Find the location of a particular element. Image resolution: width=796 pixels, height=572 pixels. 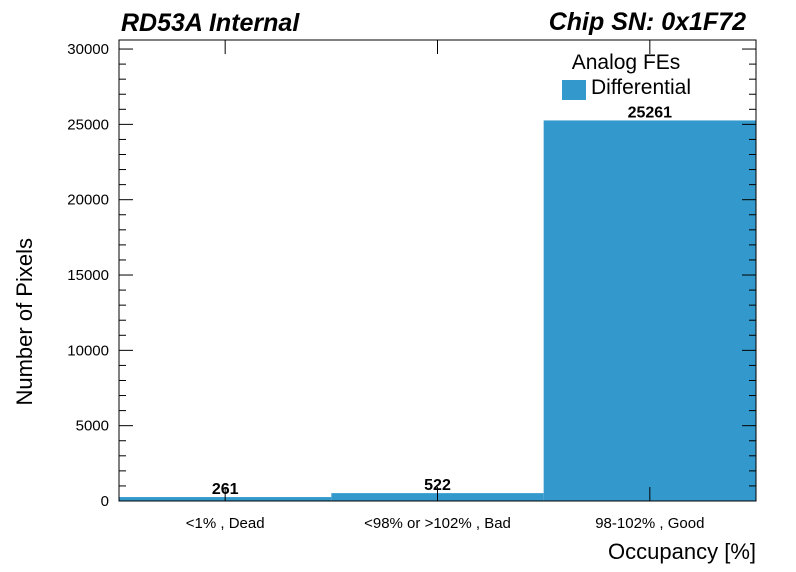

y-tick-label-5000: 5000 is located at coordinates (92, 426).